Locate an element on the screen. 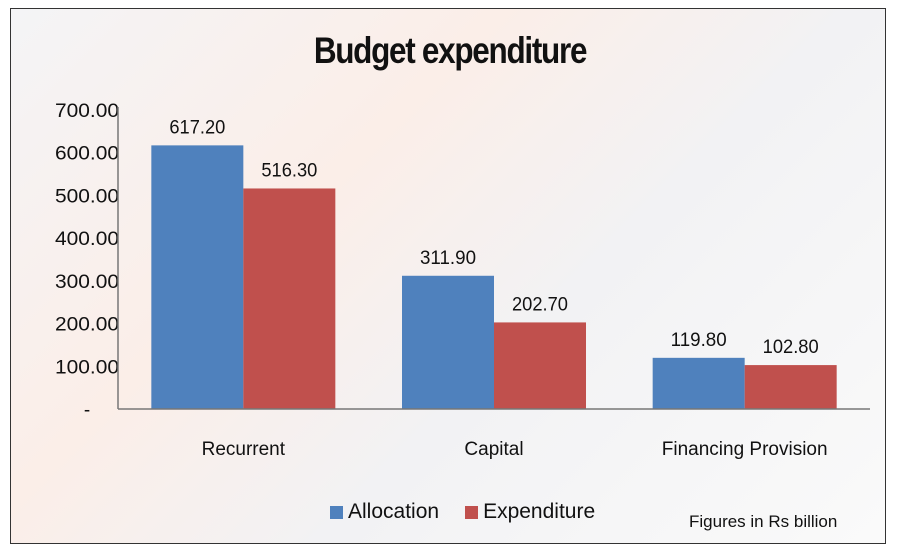  data-label: 516.30 is located at coordinates (289, 170).